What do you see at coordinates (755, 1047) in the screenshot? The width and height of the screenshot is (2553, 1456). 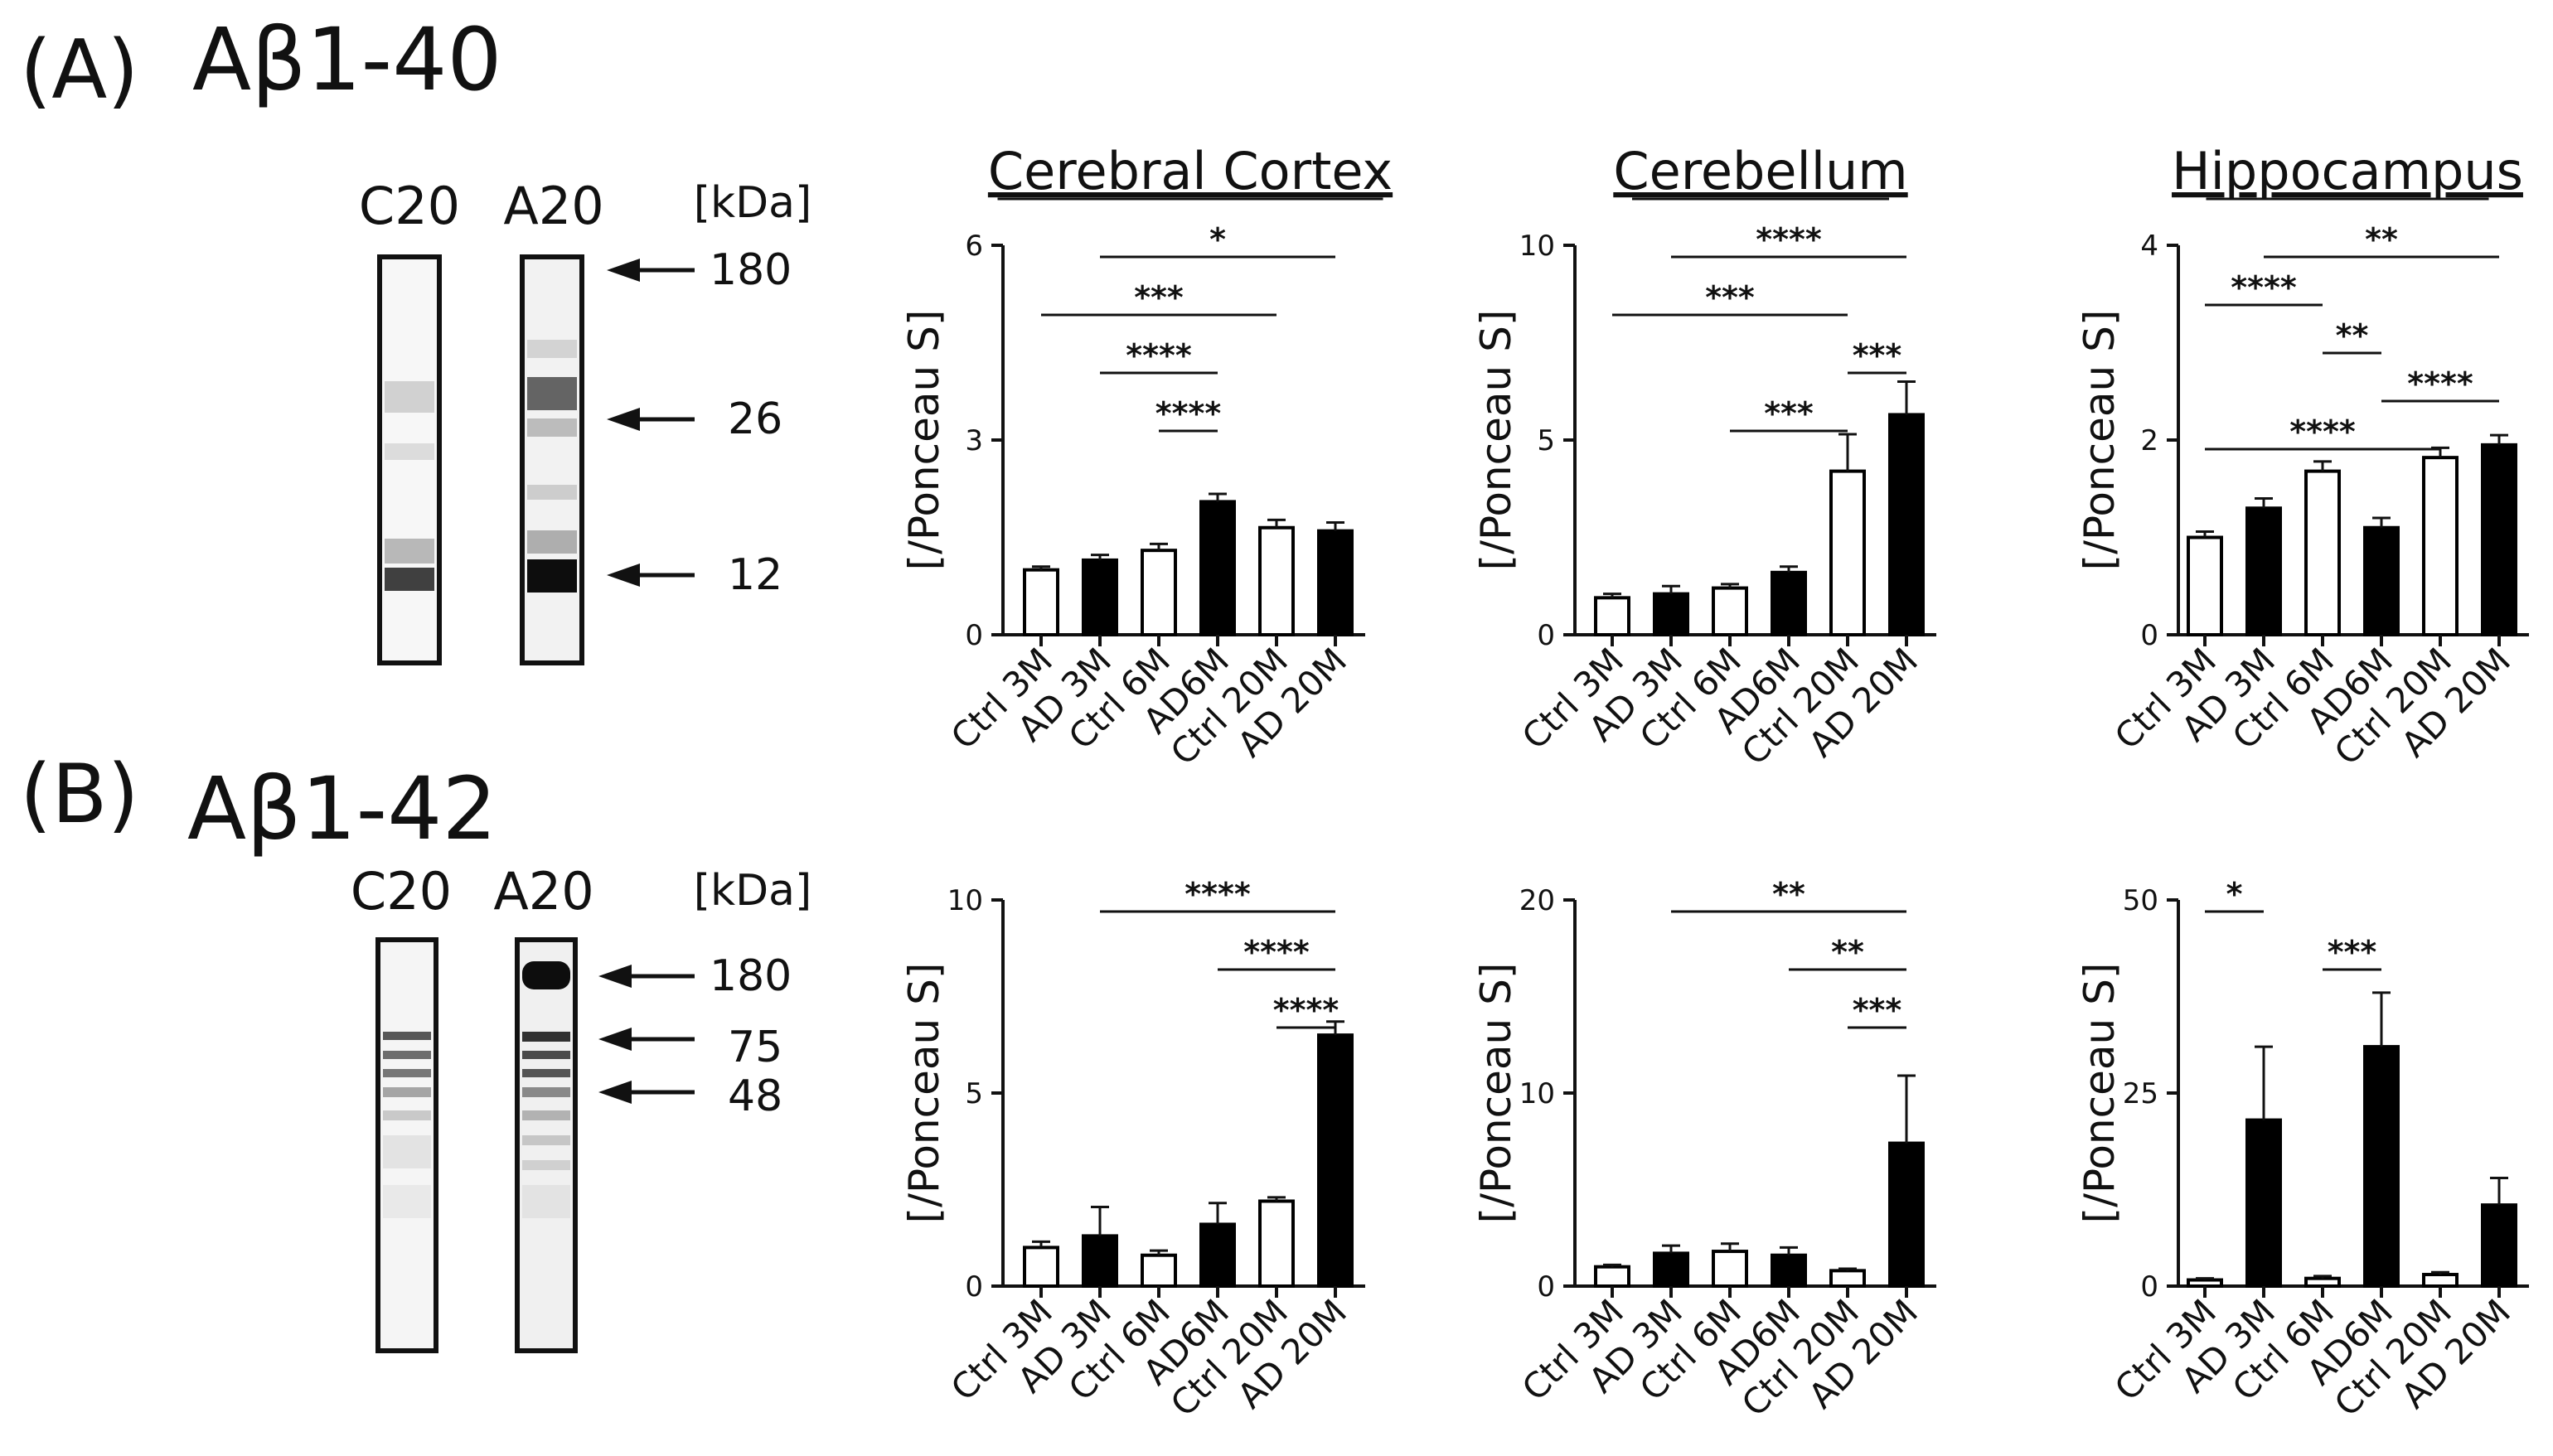 I see `blot-b-marker-label: 75` at bounding box center [755, 1047].